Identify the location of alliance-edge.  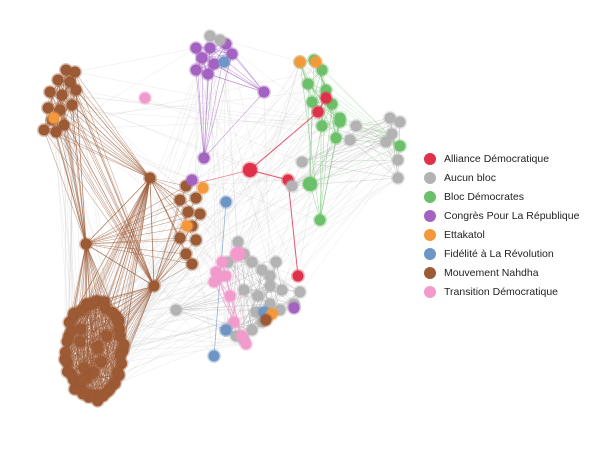
(284, 141).